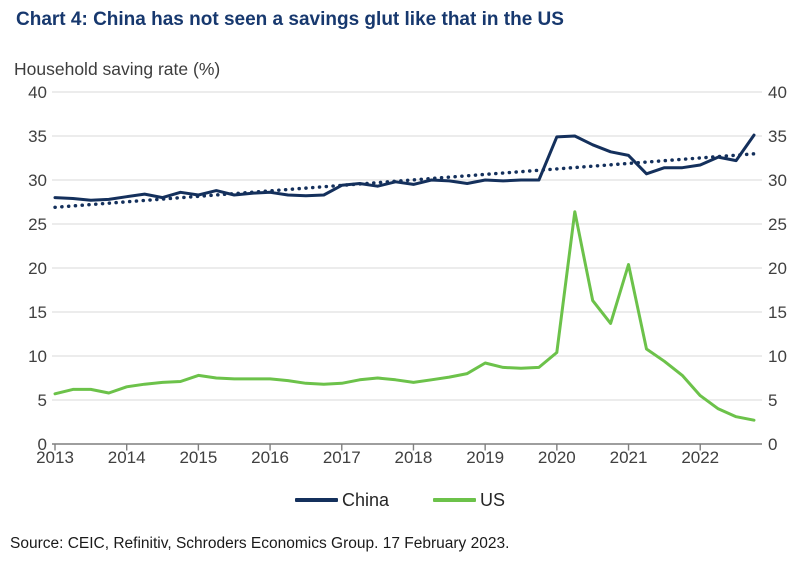 Image resolution: width=800 pixels, height=574 pixels. Describe the element at coordinates (55, 457) in the screenshot. I see `x-axis-tick-label: 2013` at that location.